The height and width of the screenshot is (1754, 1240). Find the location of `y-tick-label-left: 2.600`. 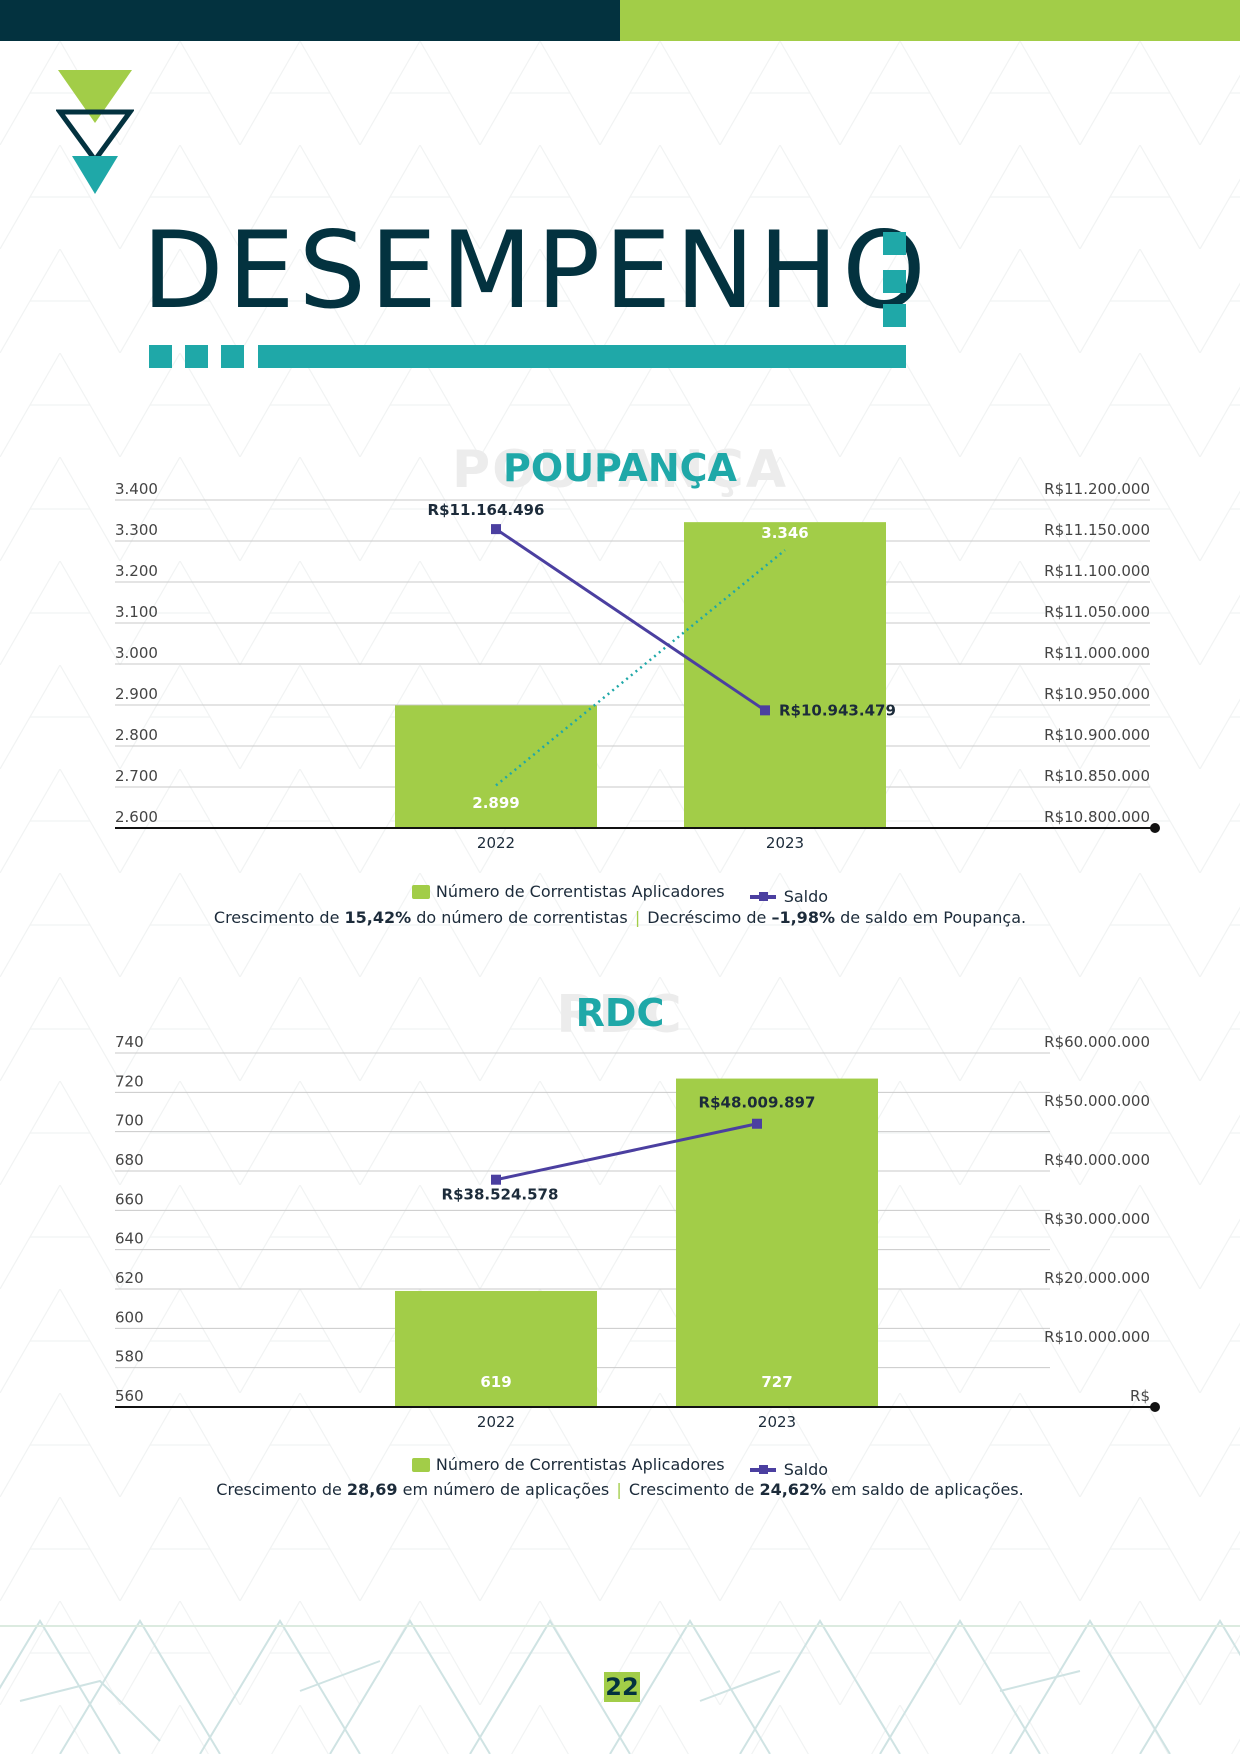

y-tick-label-left: 2.600 is located at coordinates (136, 817).